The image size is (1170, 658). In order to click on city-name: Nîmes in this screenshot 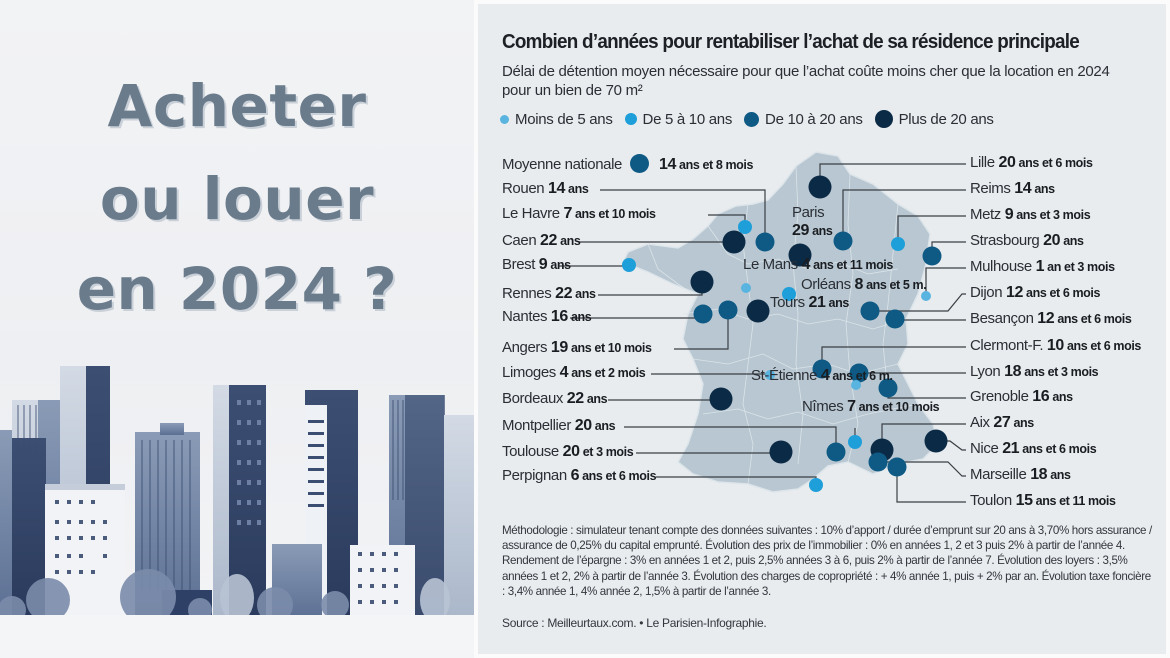, I will do `click(825, 406)`.